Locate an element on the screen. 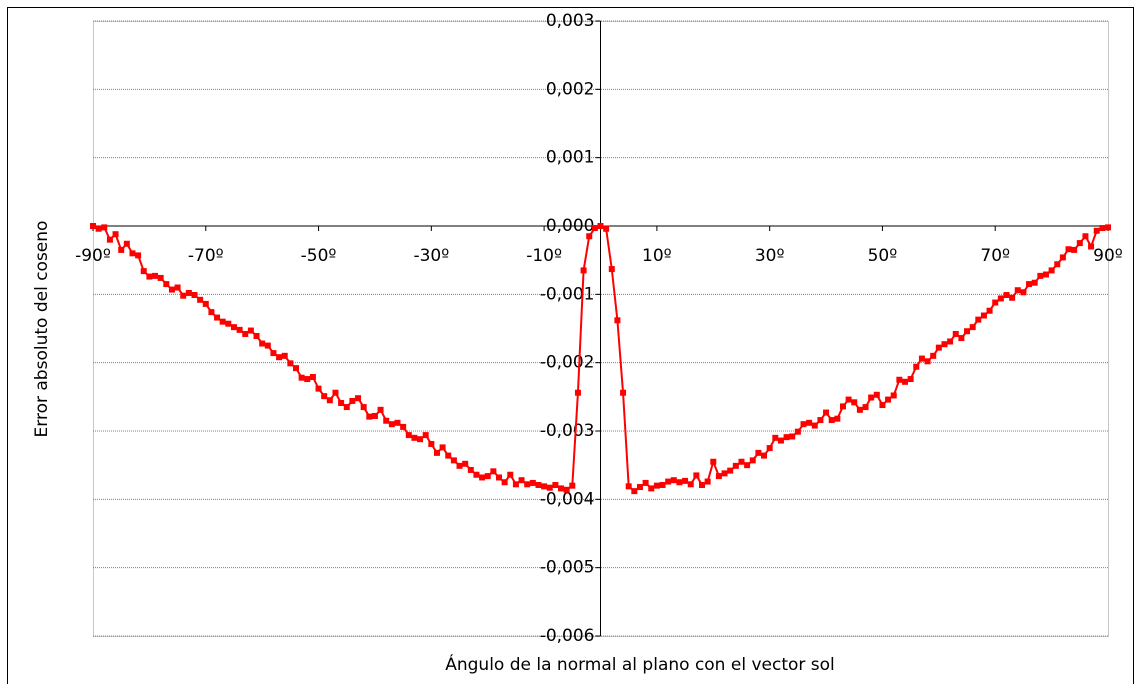 This screenshot has width=1141, height=684. y-tick-label: -0,005 is located at coordinates (567, 568).